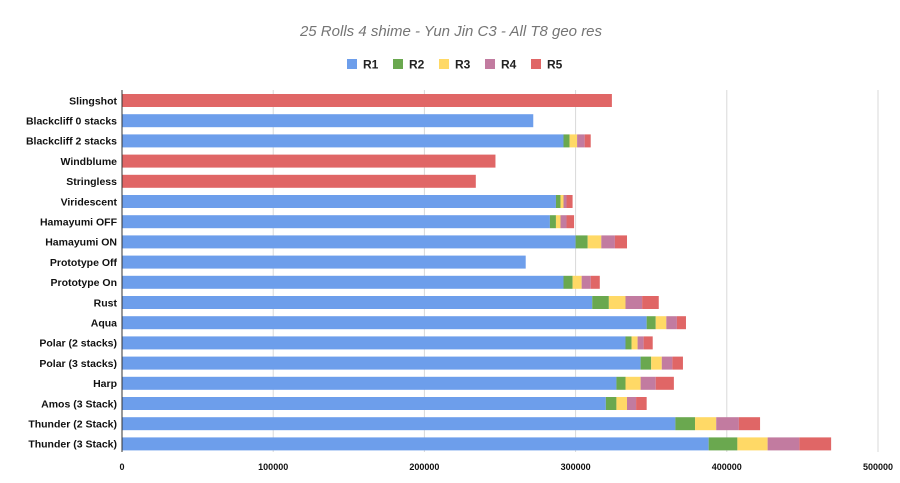 The width and height of the screenshot is (900, 483). What do you see at coordinates (727, 467) in the screenshot?
I see `x-tick-label: 400000` at bounding box center [727, 467].